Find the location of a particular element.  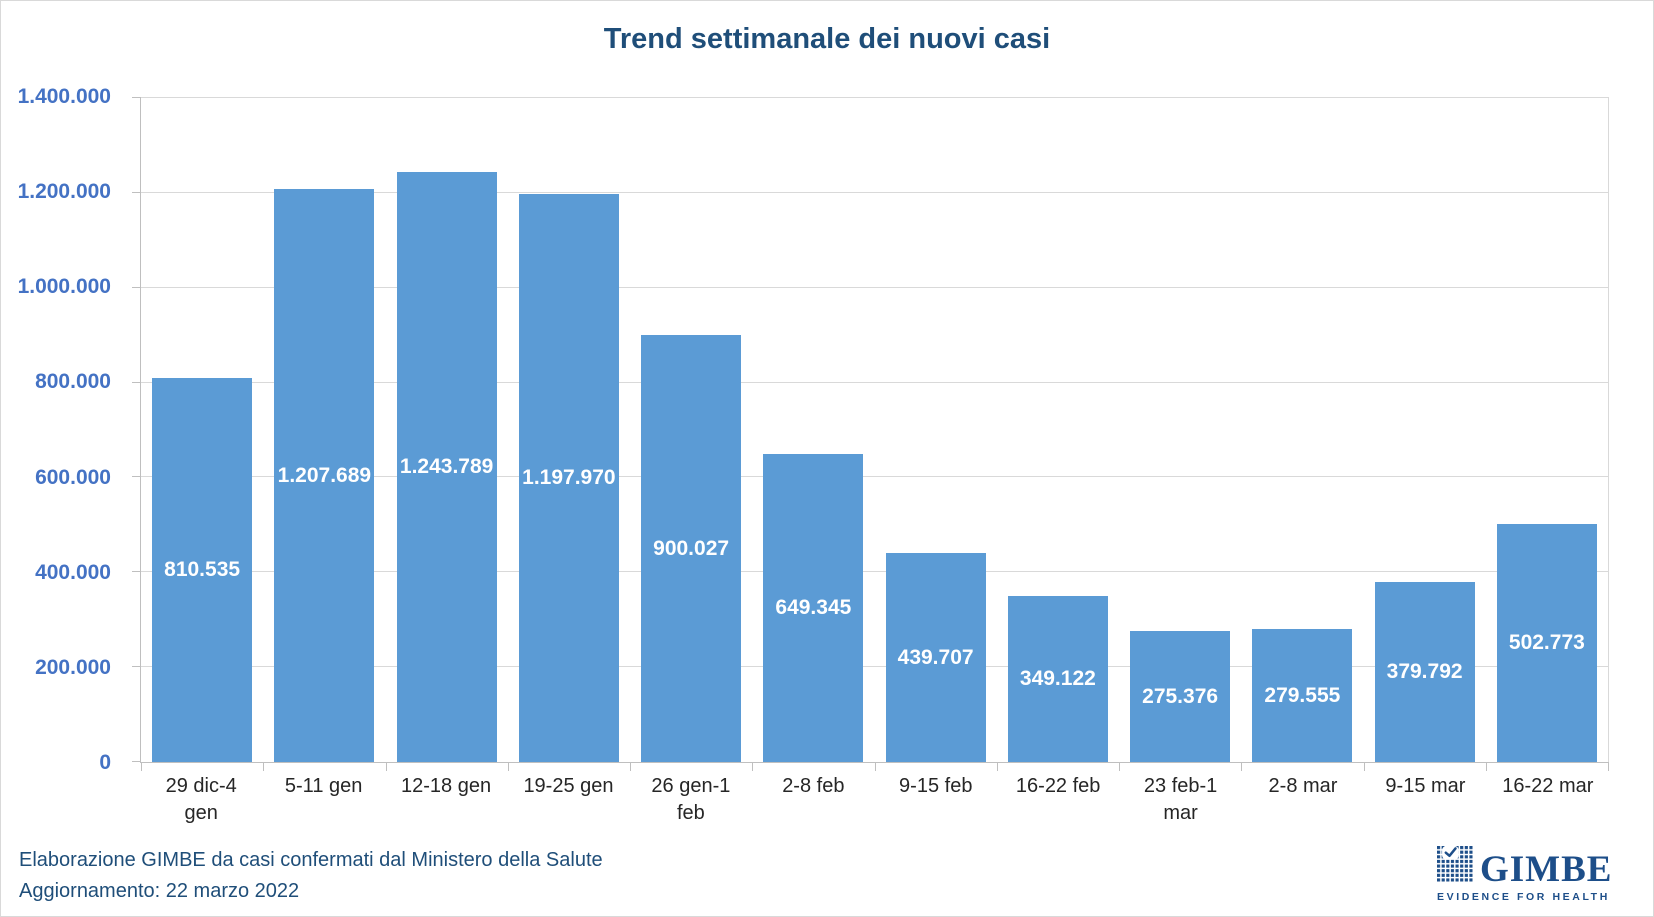

chart-bar-1: 810.535 is located at coordinates (202, 569).